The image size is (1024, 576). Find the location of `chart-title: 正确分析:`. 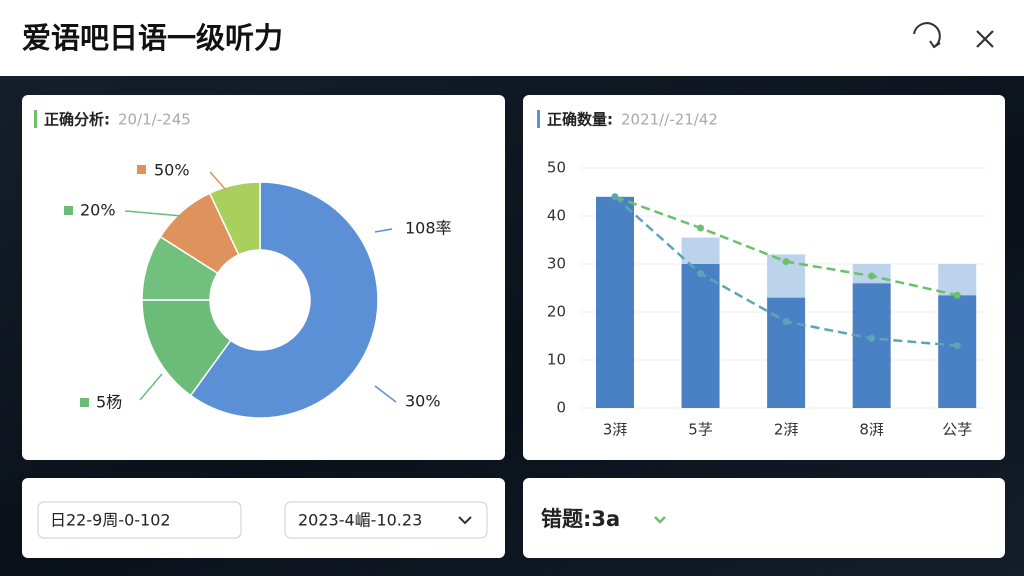

chart-title: 正确分析: is located at coordinates (77, 120).